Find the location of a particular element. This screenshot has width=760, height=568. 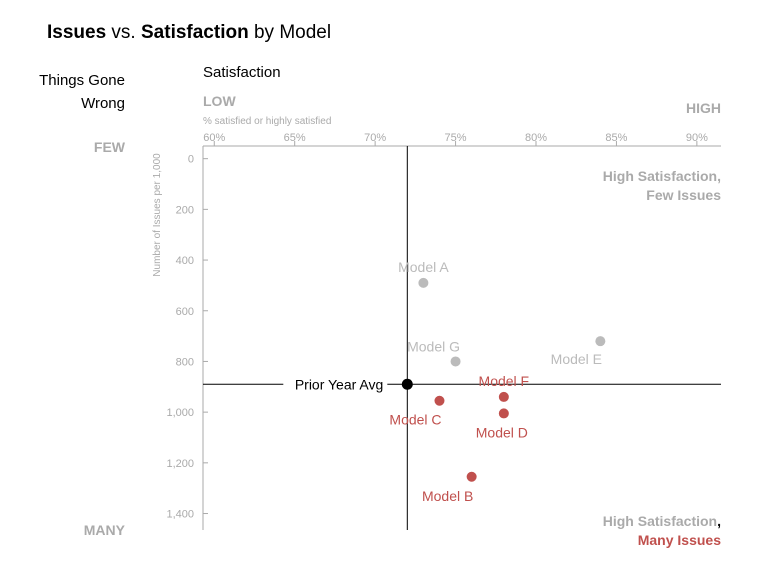

point-label: Model C is located at coordinates (415, 420).